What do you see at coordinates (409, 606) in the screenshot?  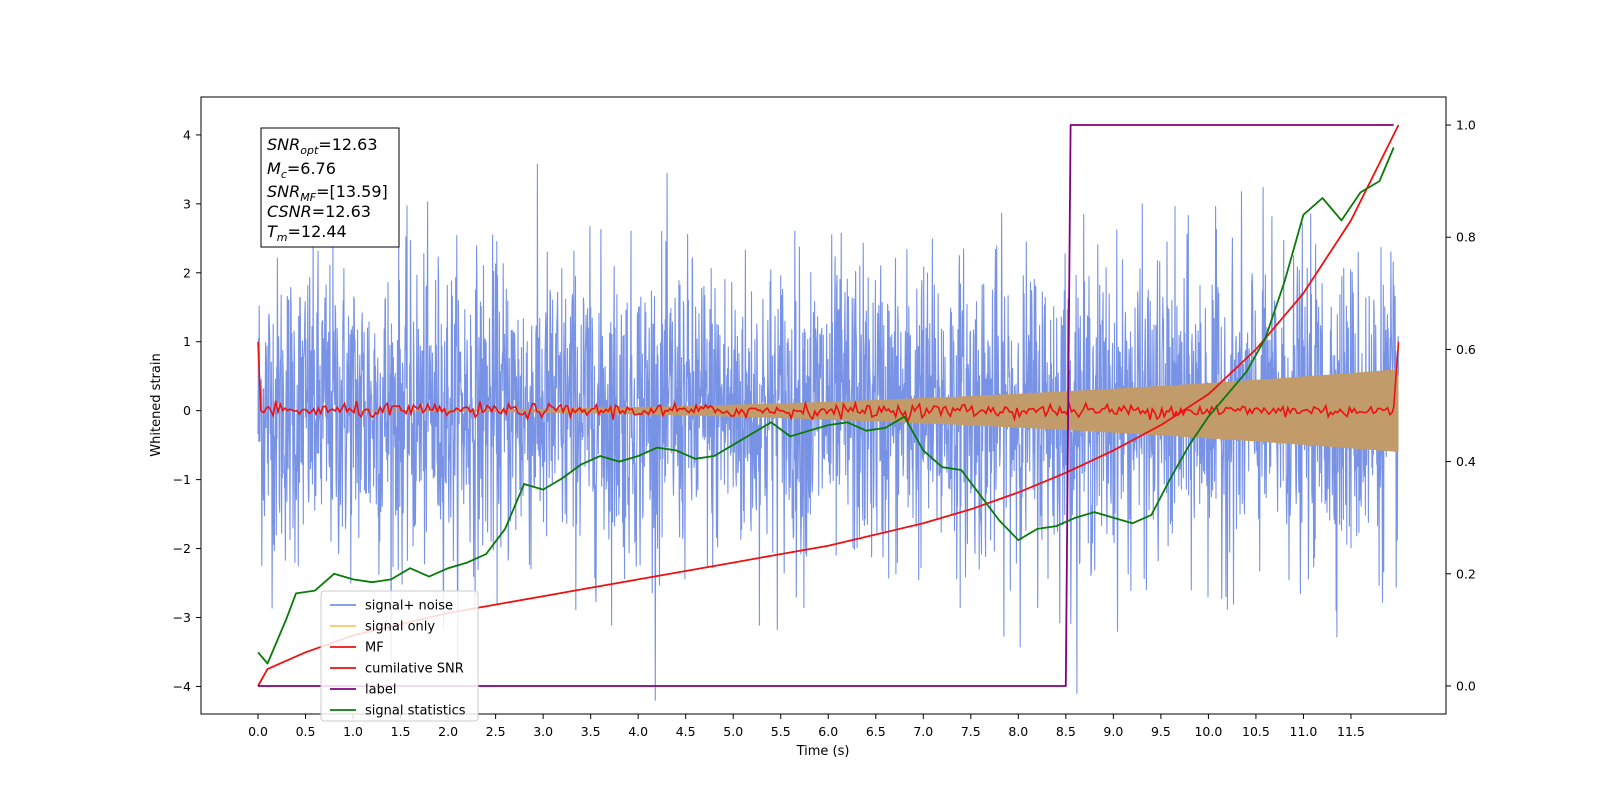 I see `legend-entry-label: signal+ noise` at bounding box center [409, 606].